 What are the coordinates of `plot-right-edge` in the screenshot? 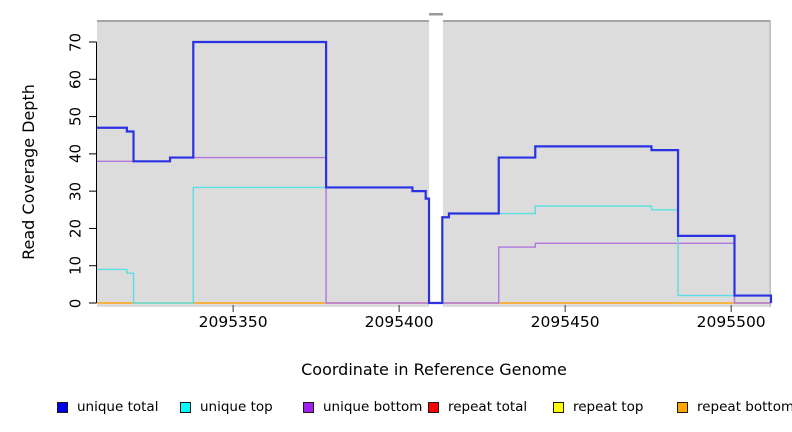 It's located at (770, 163).